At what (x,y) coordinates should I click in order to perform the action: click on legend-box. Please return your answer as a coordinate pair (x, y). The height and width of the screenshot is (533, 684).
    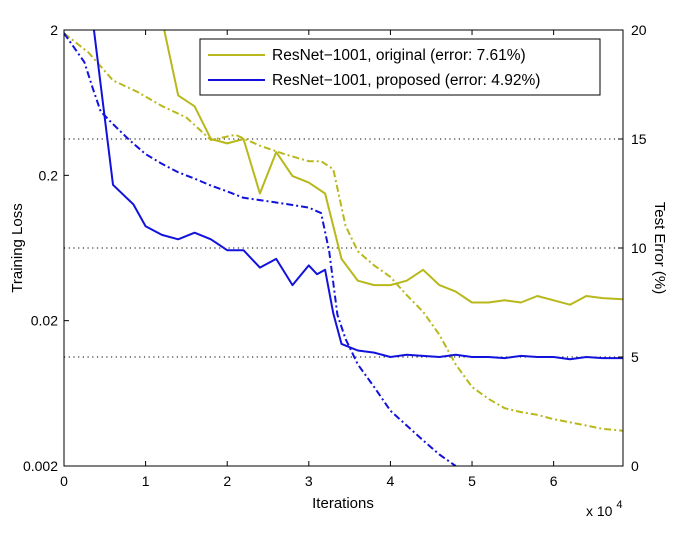
    Looking at the image, I should click on (400, 67).